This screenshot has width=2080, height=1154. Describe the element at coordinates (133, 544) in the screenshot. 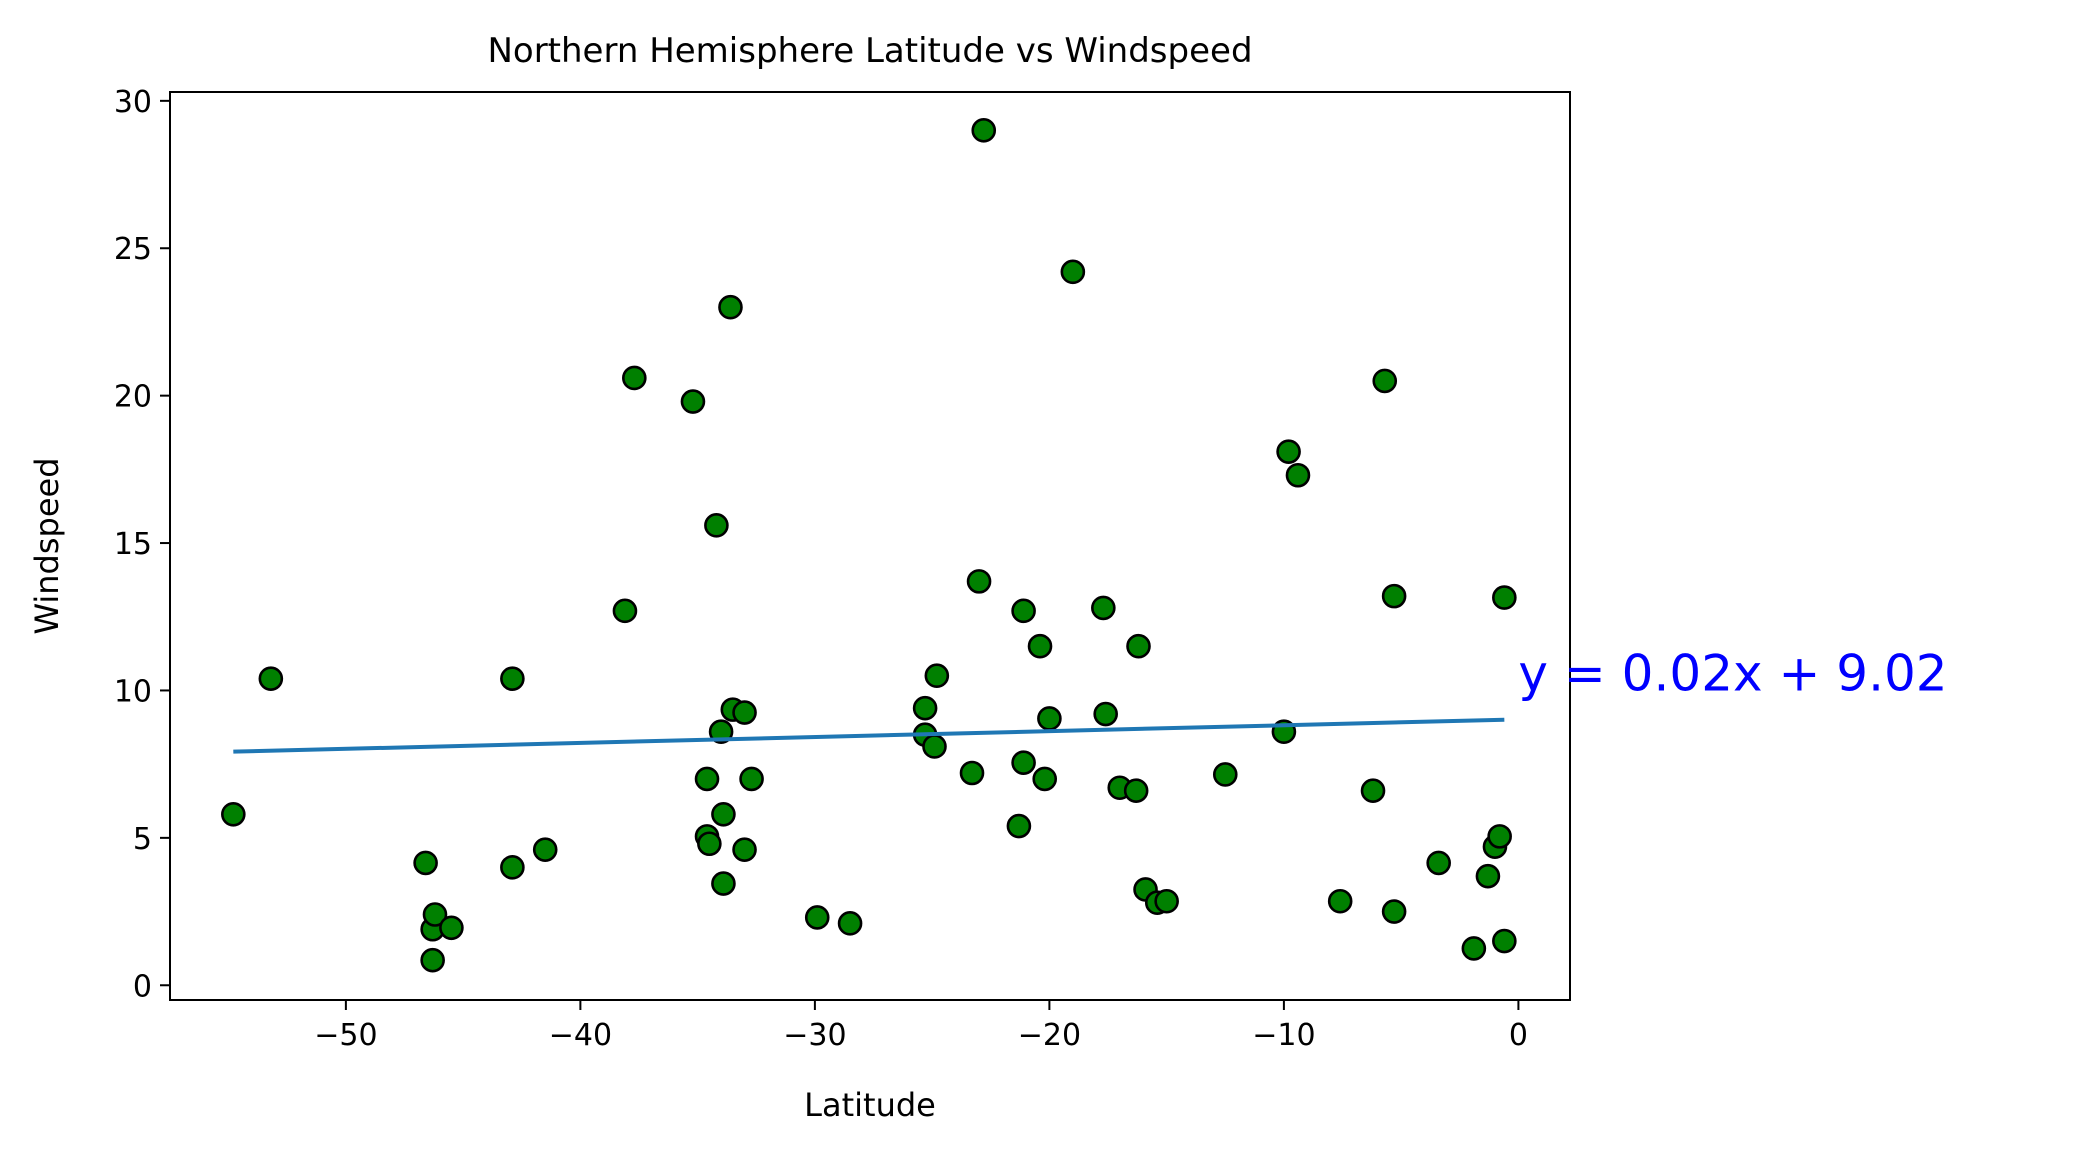

I see `y-tick-label: 15` at that location.